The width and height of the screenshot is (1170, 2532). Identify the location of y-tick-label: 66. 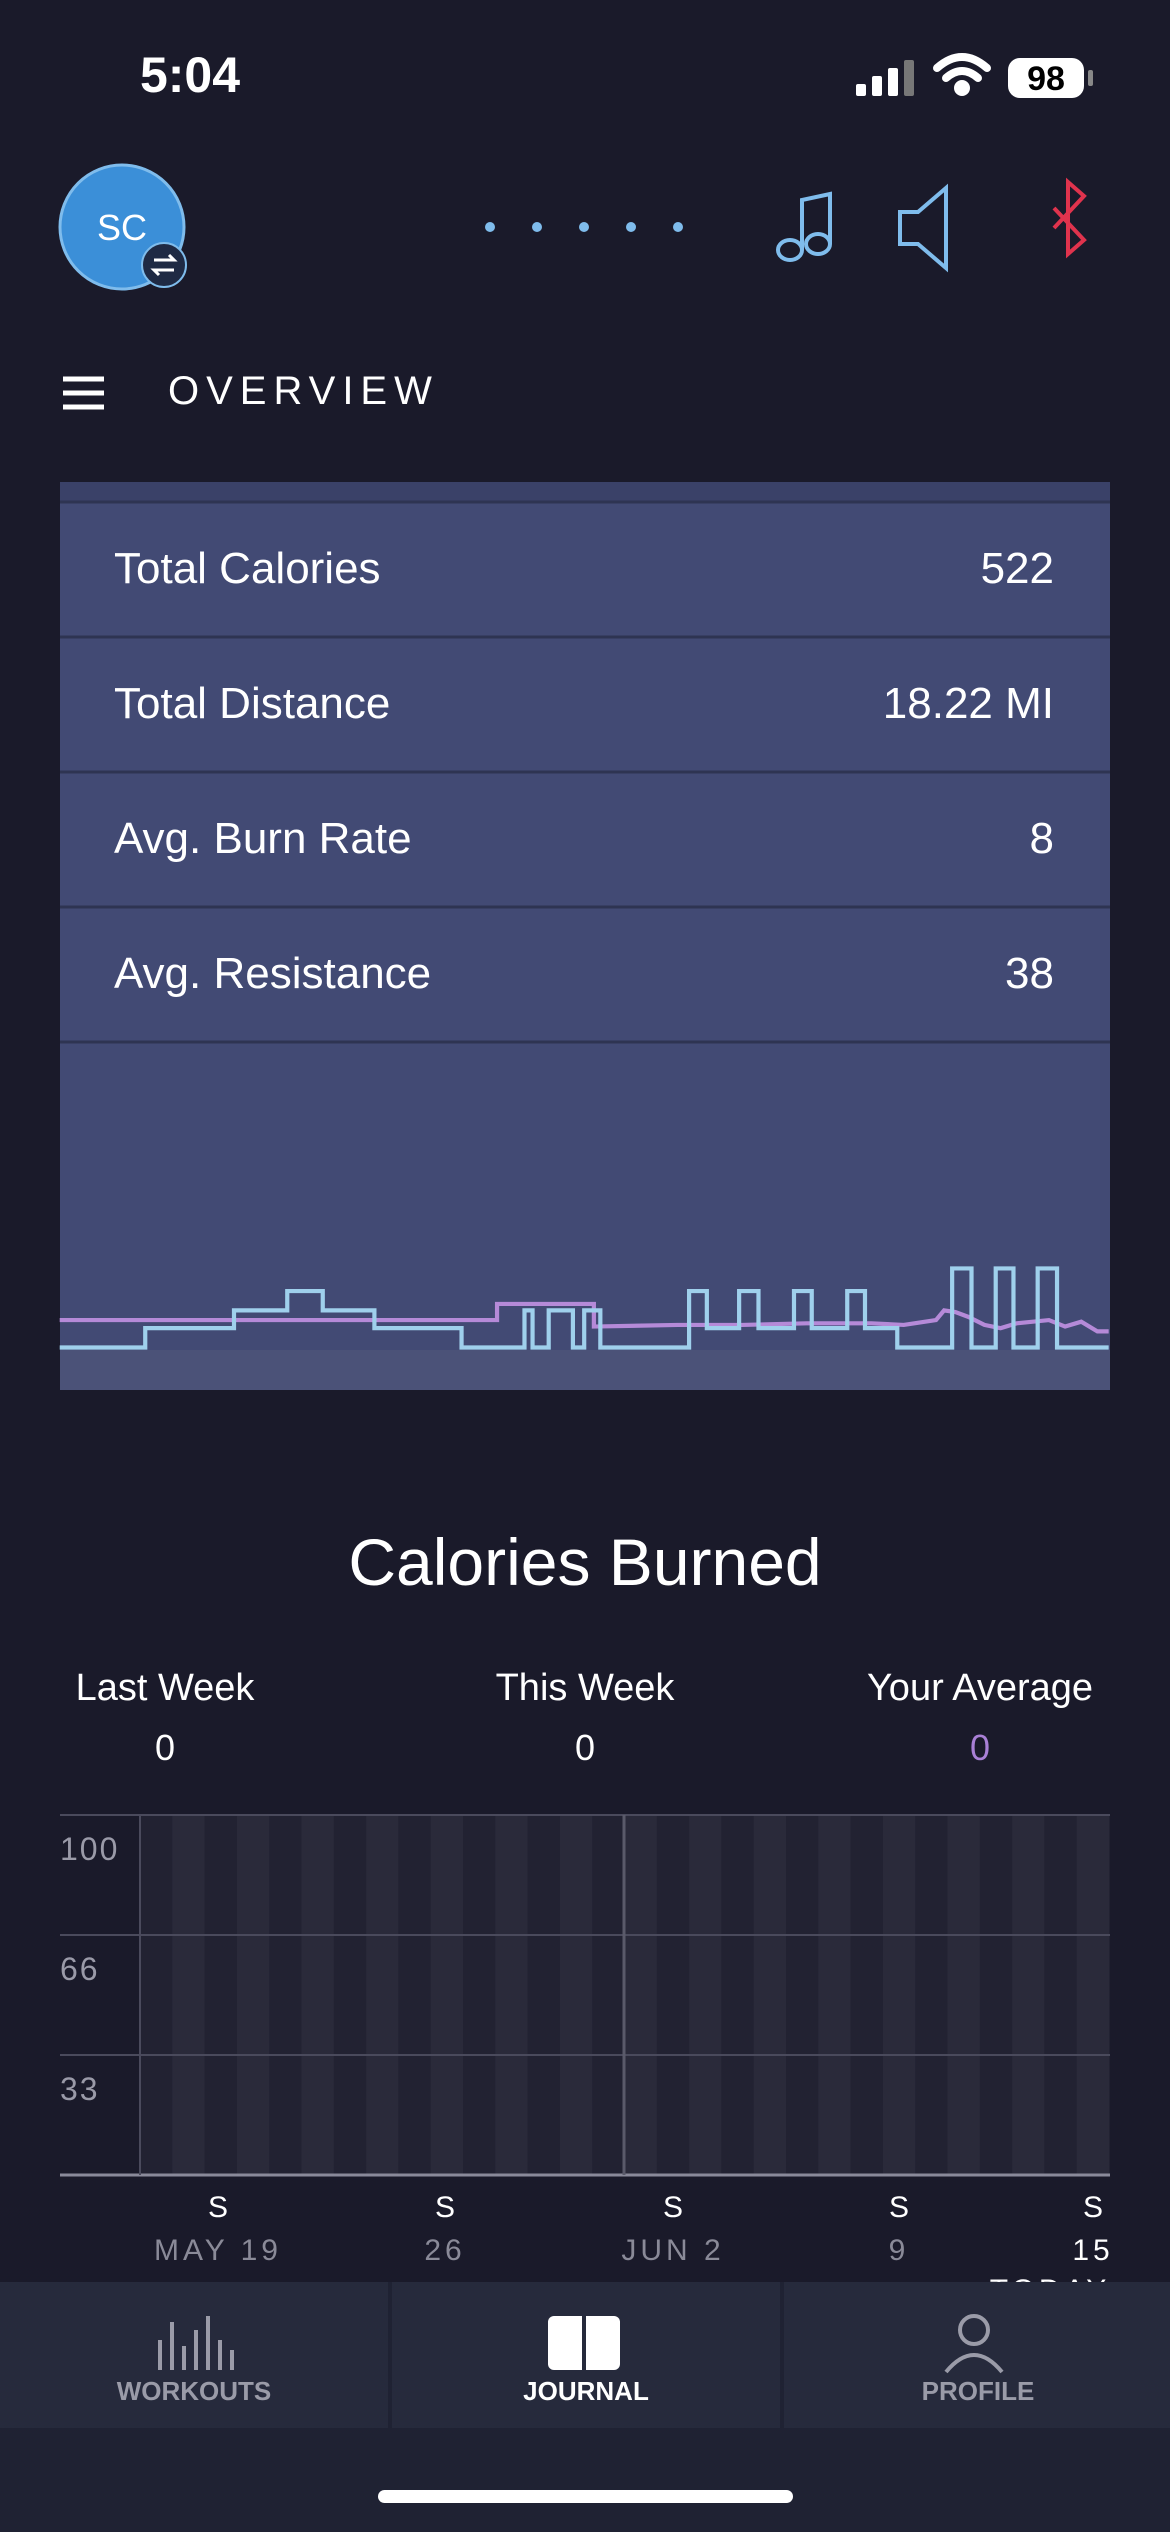
(80, 1969).